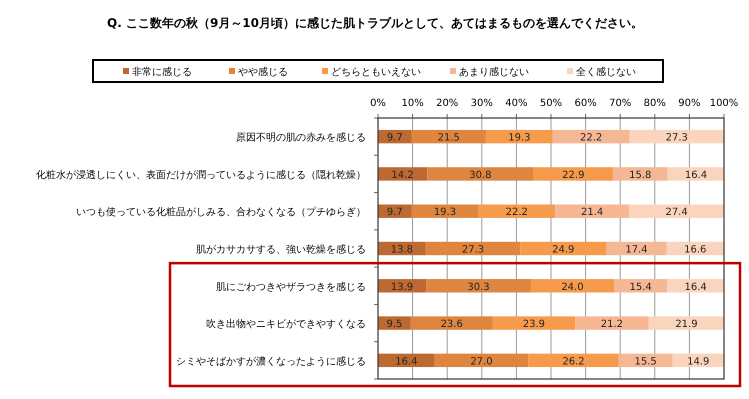 The image size is (749, 399). What do you see at coordinates (412, 103) in the screenshot?
I see `x-tick-label: 10%` at bounding box center [412, 103].